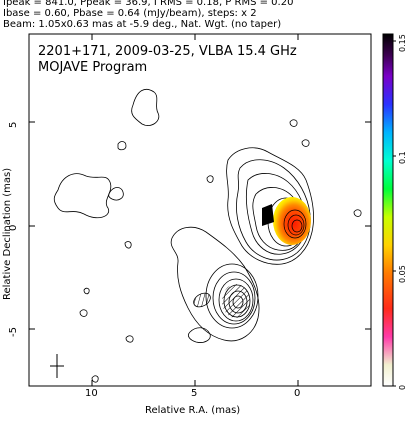  Describe the element at coordinates (57, 366) in the screenshot. I see `beam-cross` at that location.